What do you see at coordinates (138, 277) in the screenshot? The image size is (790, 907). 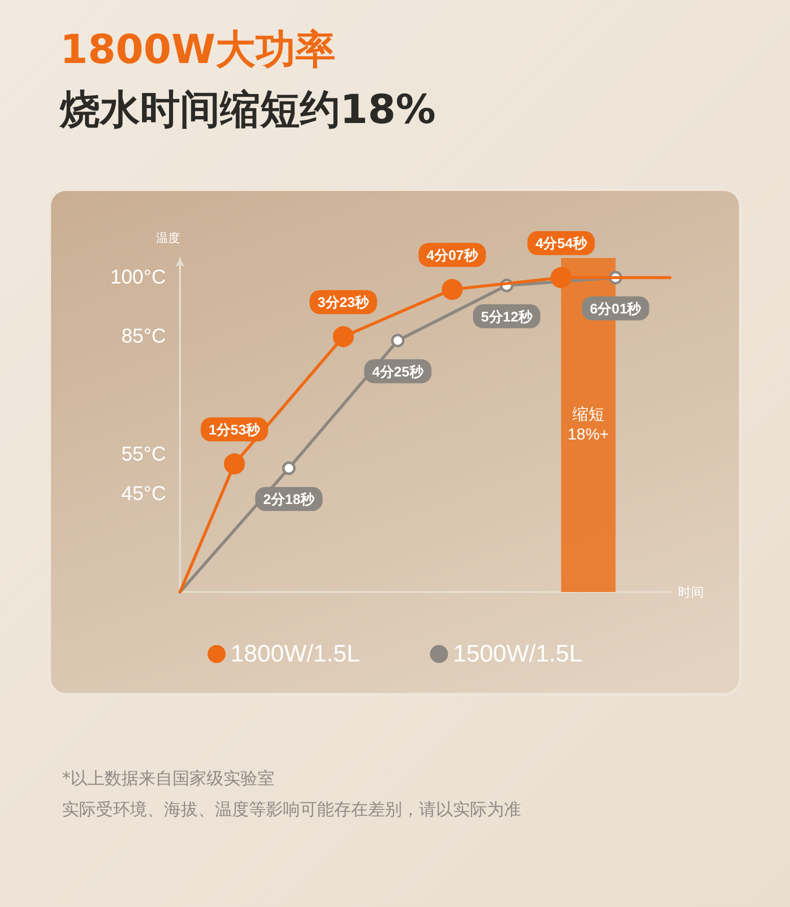 I see `y-tick-label: 100°C` at bounding box center [138, 277].